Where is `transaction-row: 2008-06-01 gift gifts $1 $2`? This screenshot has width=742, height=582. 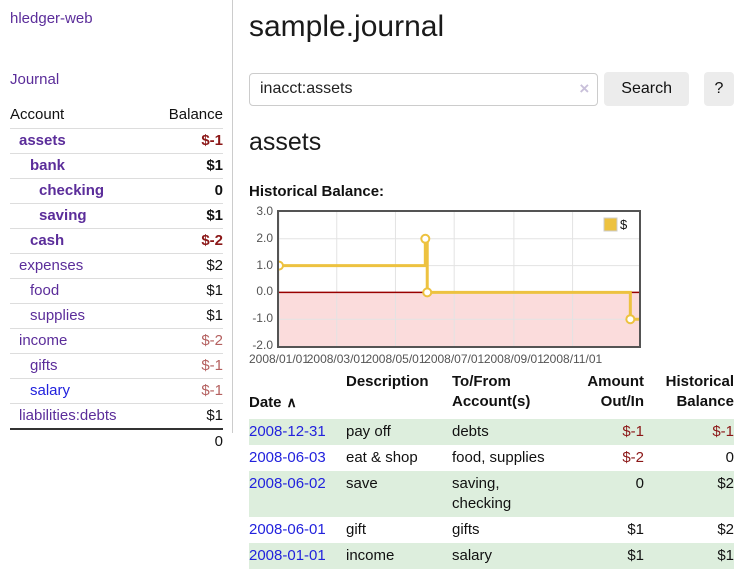
transaction-row: 2008-06-01 gift gifts $1 $2 is located at coordinates (491, 530).